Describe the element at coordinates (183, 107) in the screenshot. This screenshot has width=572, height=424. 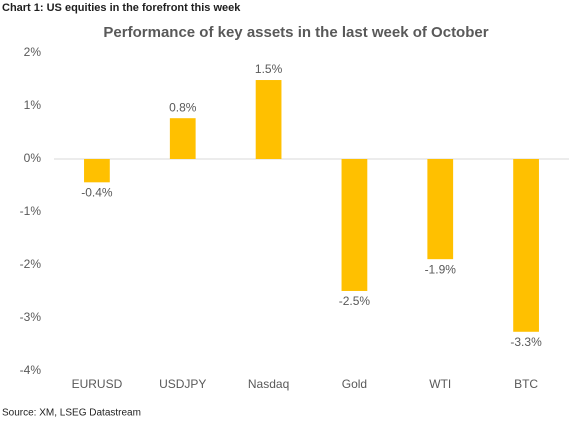
I see `value-label: 0.8%` at that location.